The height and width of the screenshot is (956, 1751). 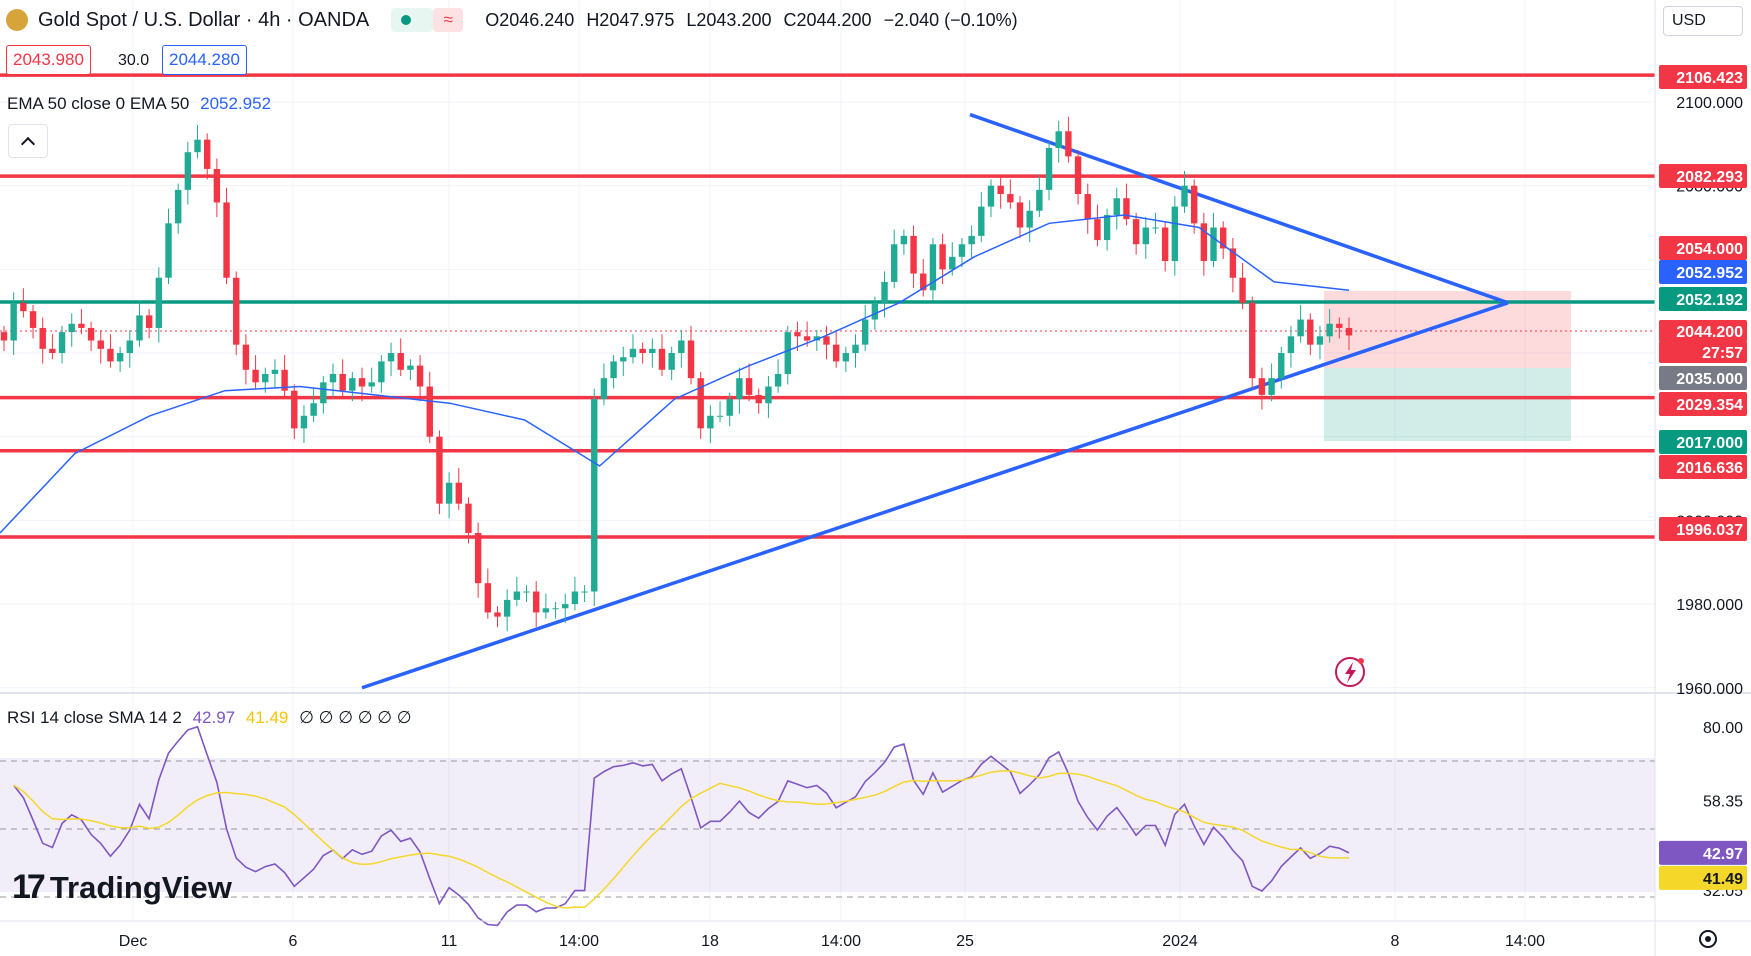 I want to click on currency-button: USD, so click(x=1703, y=21).